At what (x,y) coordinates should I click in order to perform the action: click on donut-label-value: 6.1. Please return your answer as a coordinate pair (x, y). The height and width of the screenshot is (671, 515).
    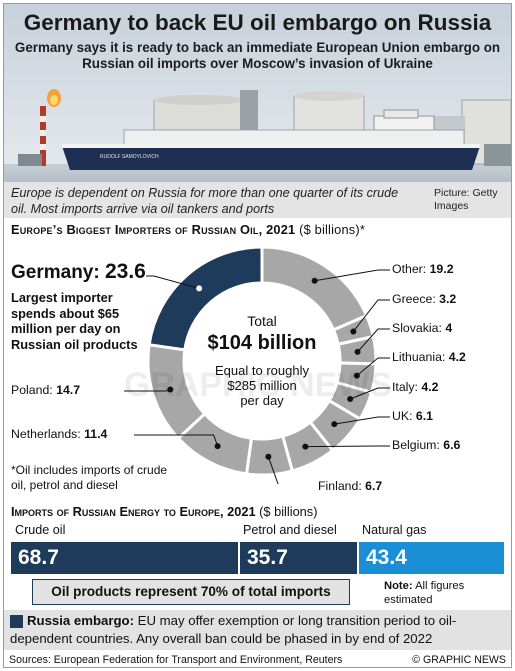
    Looking at the image, I should click on (424, 416).